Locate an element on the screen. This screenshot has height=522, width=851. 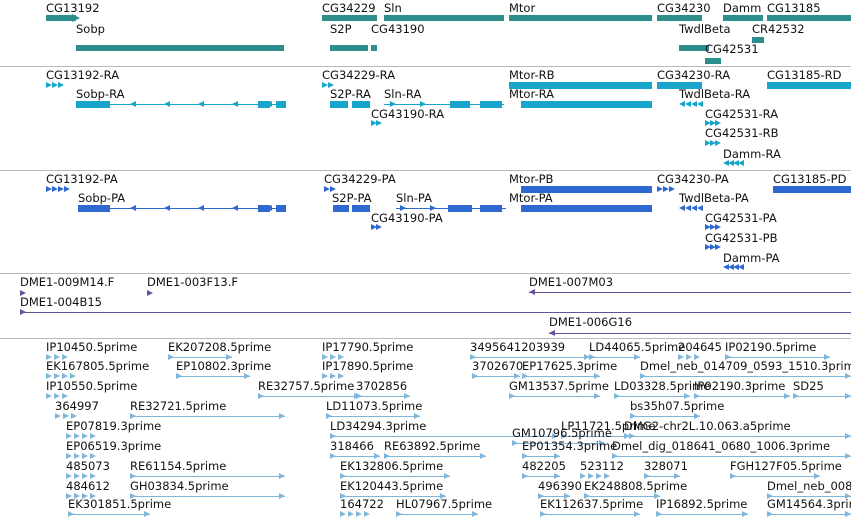
feature-label: 496390 is located at coordinates (560, 486).